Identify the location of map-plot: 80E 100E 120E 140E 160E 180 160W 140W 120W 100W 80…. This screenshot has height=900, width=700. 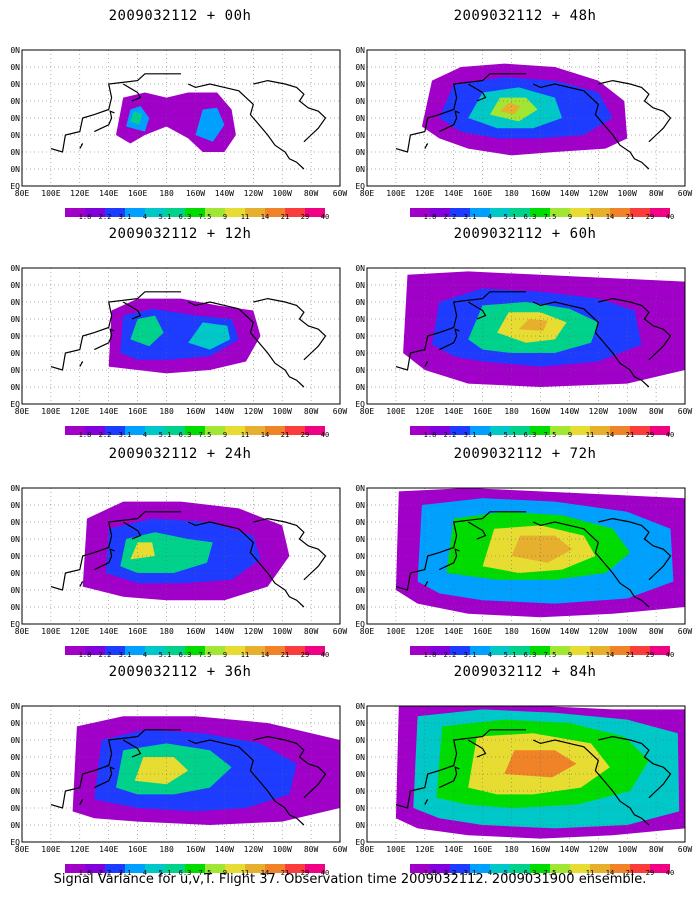
(178, 560).